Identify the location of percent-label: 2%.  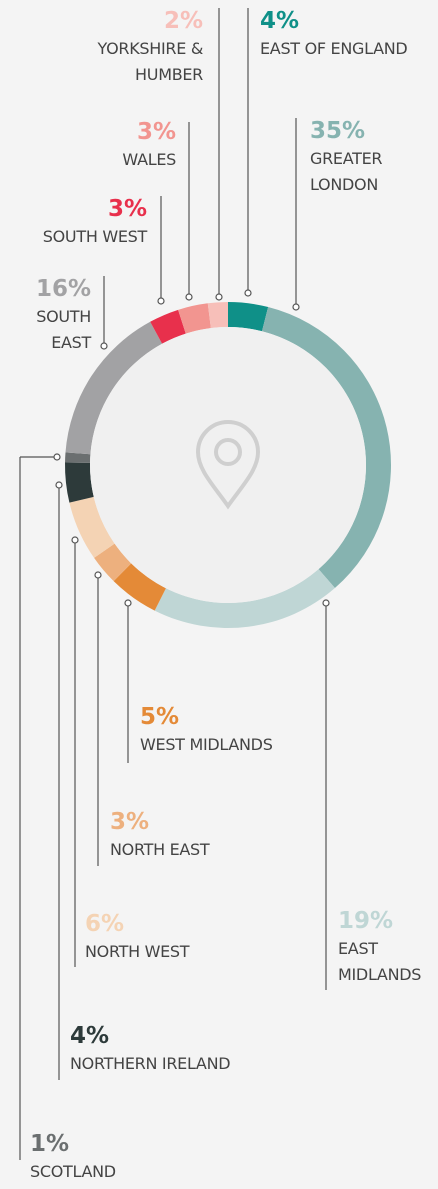
(183, 21).